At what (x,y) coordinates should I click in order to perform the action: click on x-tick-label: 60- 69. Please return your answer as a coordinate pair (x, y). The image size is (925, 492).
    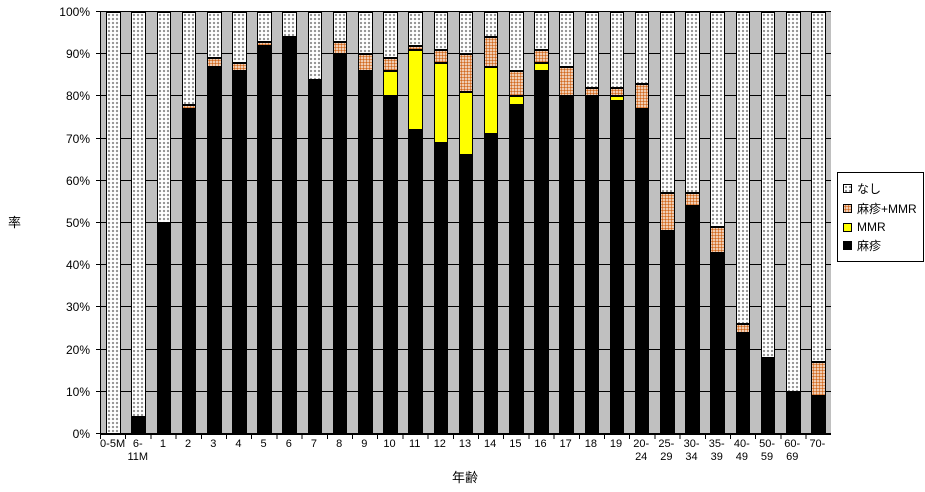
    Looking at the image, I should click on (792, 450).